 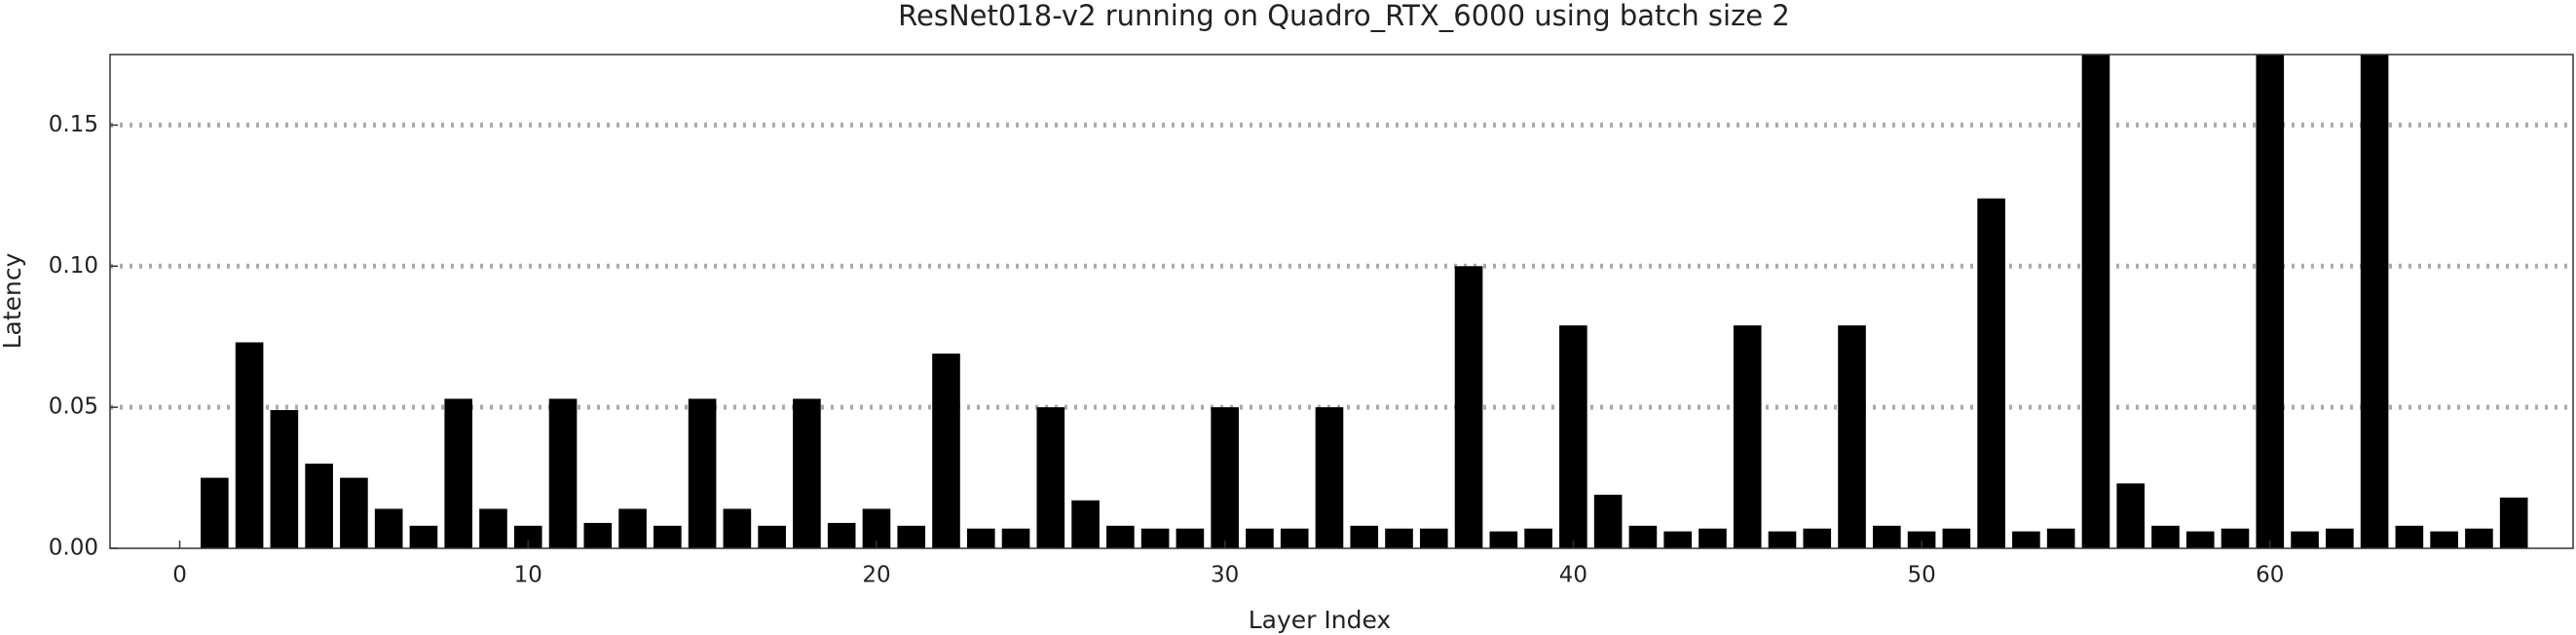 What do you see at coordinates (528, 576) in the screenshot?
I see `x-tick-label: 10` at bounding box center [528, 576].